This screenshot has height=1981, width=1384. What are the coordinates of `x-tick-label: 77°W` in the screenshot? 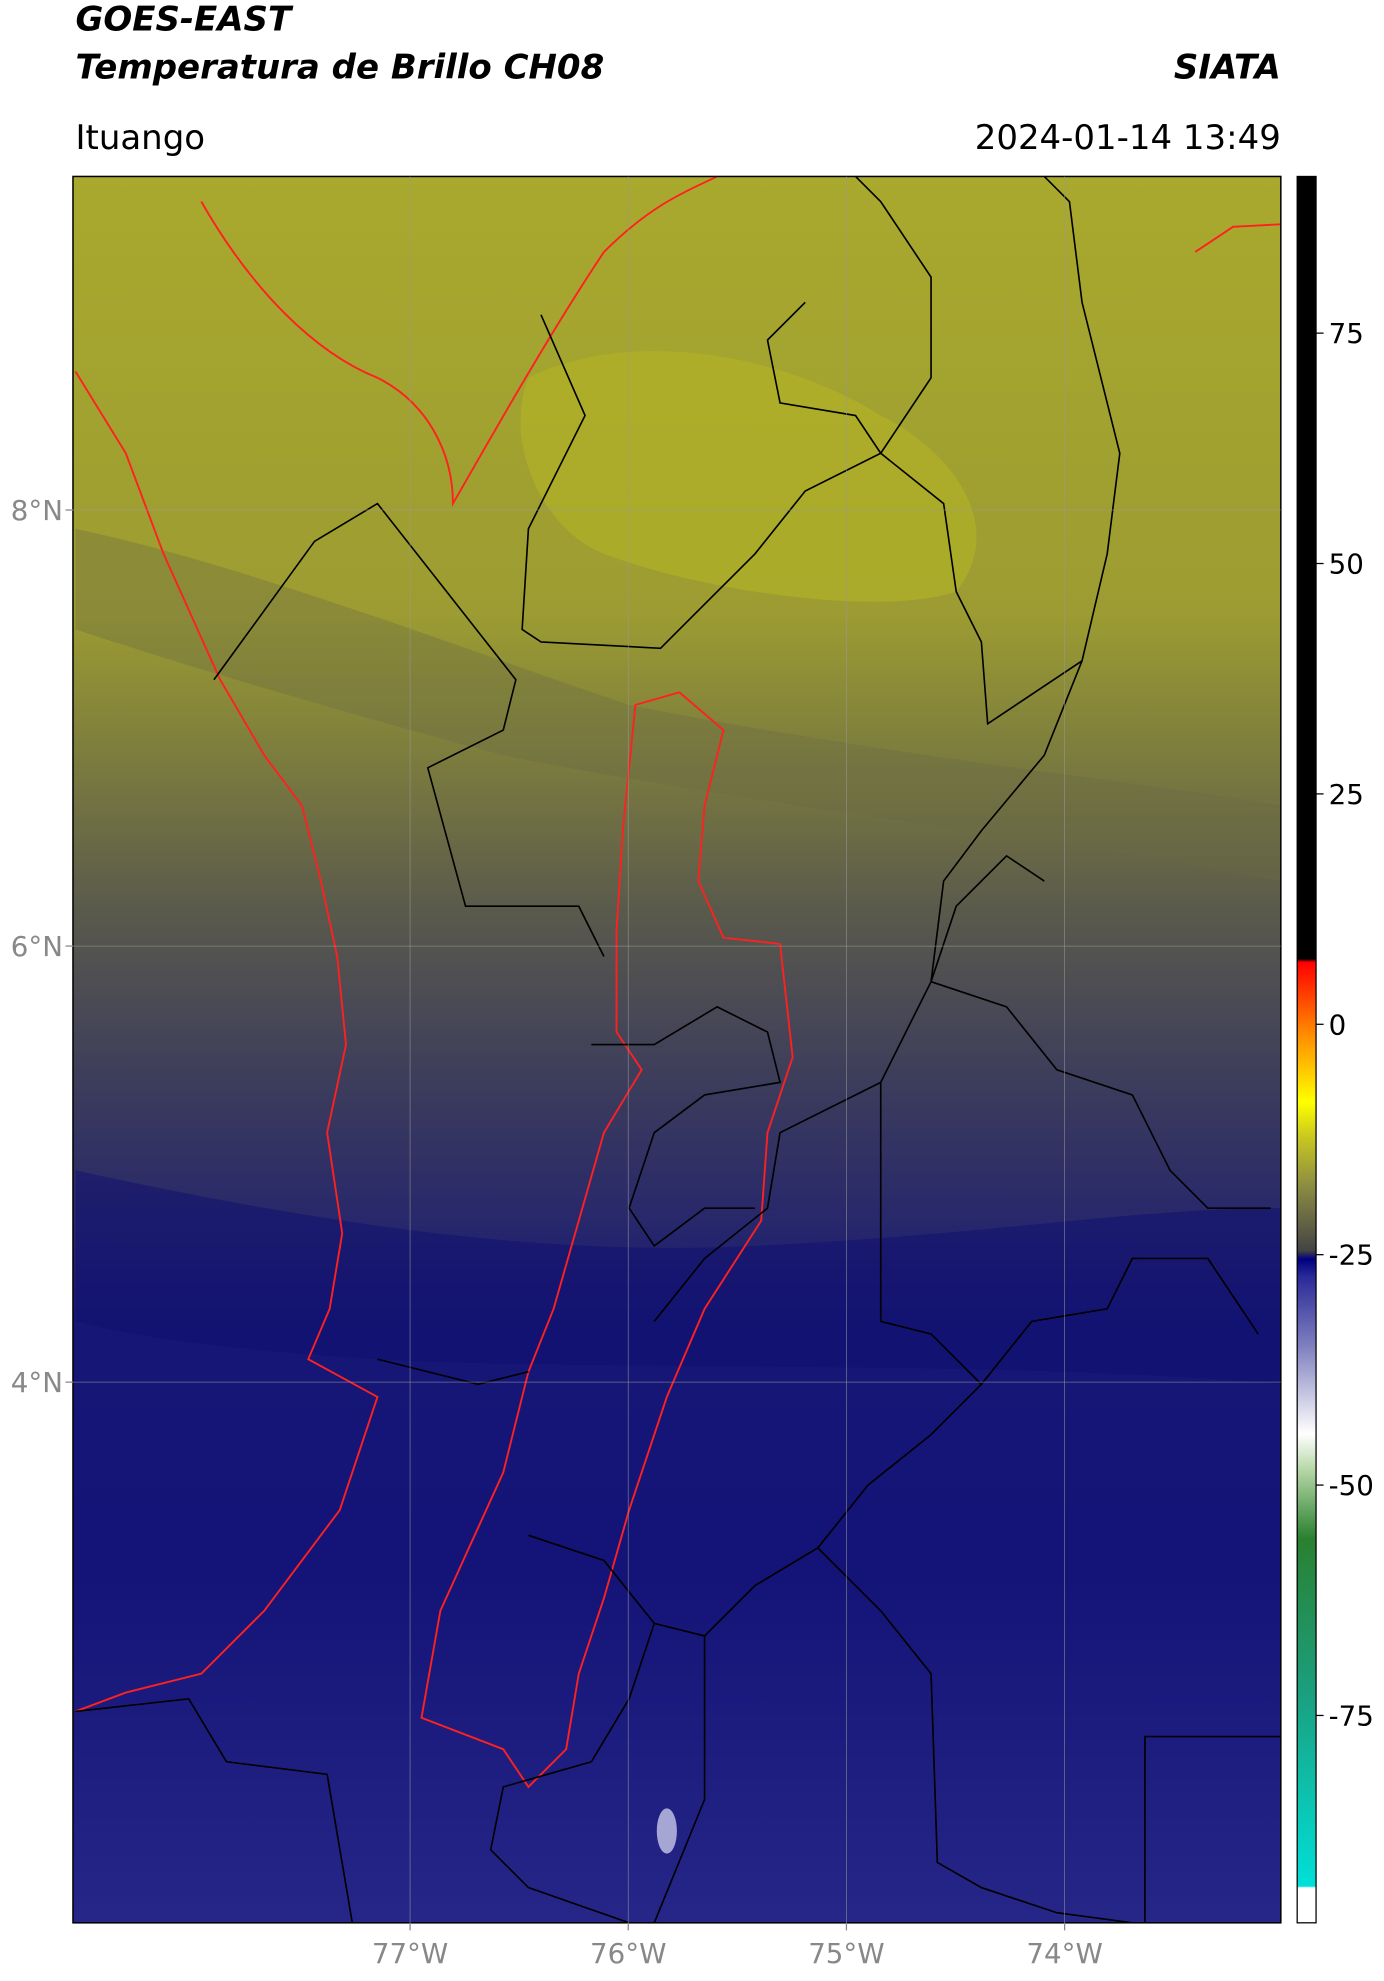 It's located at (410, 1953).